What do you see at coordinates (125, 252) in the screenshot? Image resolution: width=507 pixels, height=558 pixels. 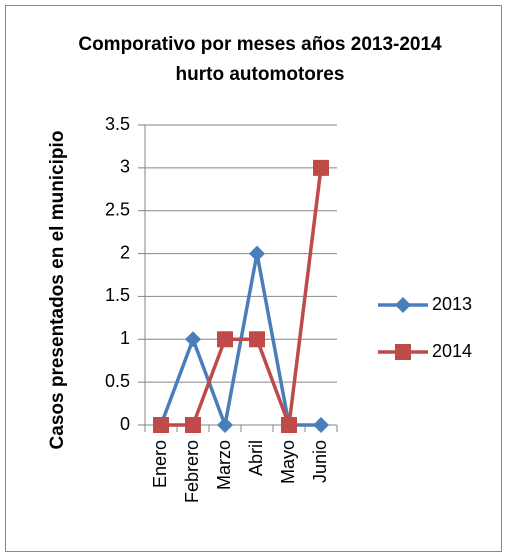 I see `y-tick-label: 2` at bounding box center [125, 252].